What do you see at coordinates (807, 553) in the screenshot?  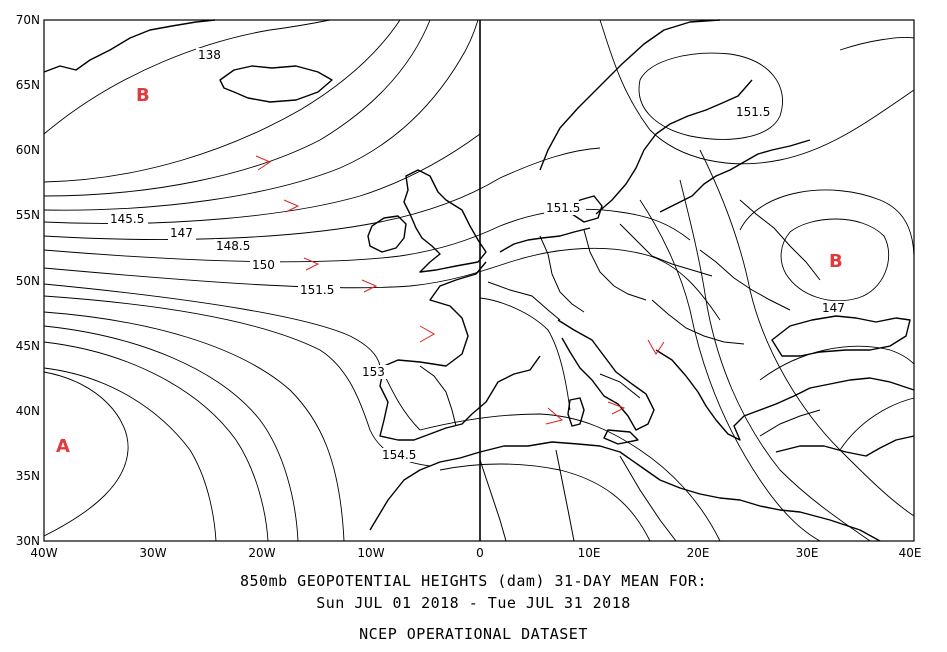 I see `lon-label-30e: 30E` at bounding box center [807, 553].